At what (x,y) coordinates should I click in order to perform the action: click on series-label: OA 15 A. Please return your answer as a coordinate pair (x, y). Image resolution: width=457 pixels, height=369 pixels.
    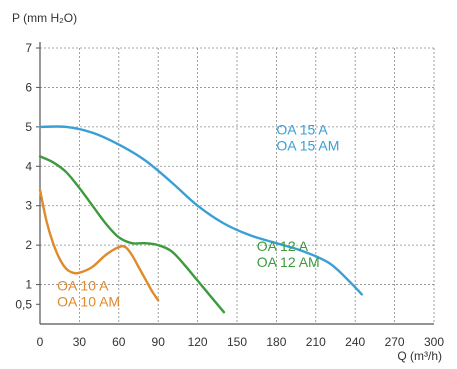
    Looking at the image, I should click on (302, 130).